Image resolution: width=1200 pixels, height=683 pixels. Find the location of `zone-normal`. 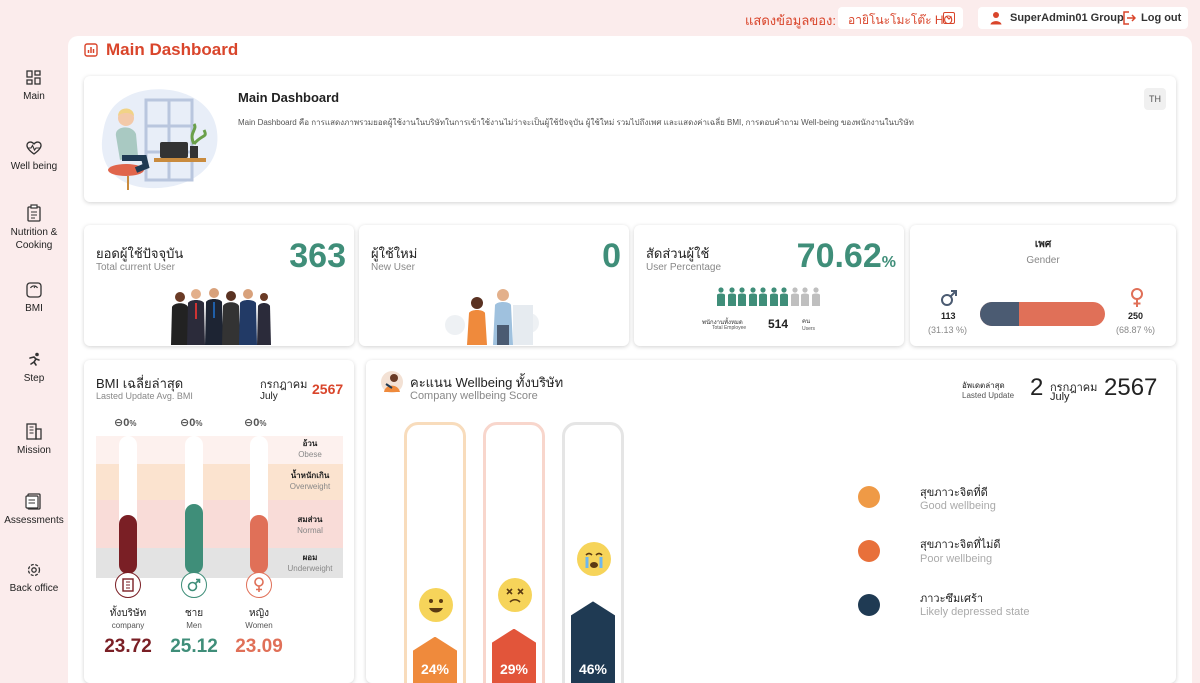

zone-normal is located at coordinates (219, 524).